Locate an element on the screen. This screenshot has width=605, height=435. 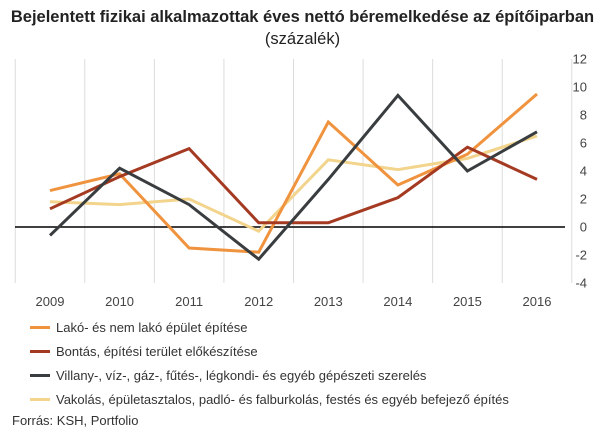
y-tick-label-8: 12 is located at coordinates (580, 59).